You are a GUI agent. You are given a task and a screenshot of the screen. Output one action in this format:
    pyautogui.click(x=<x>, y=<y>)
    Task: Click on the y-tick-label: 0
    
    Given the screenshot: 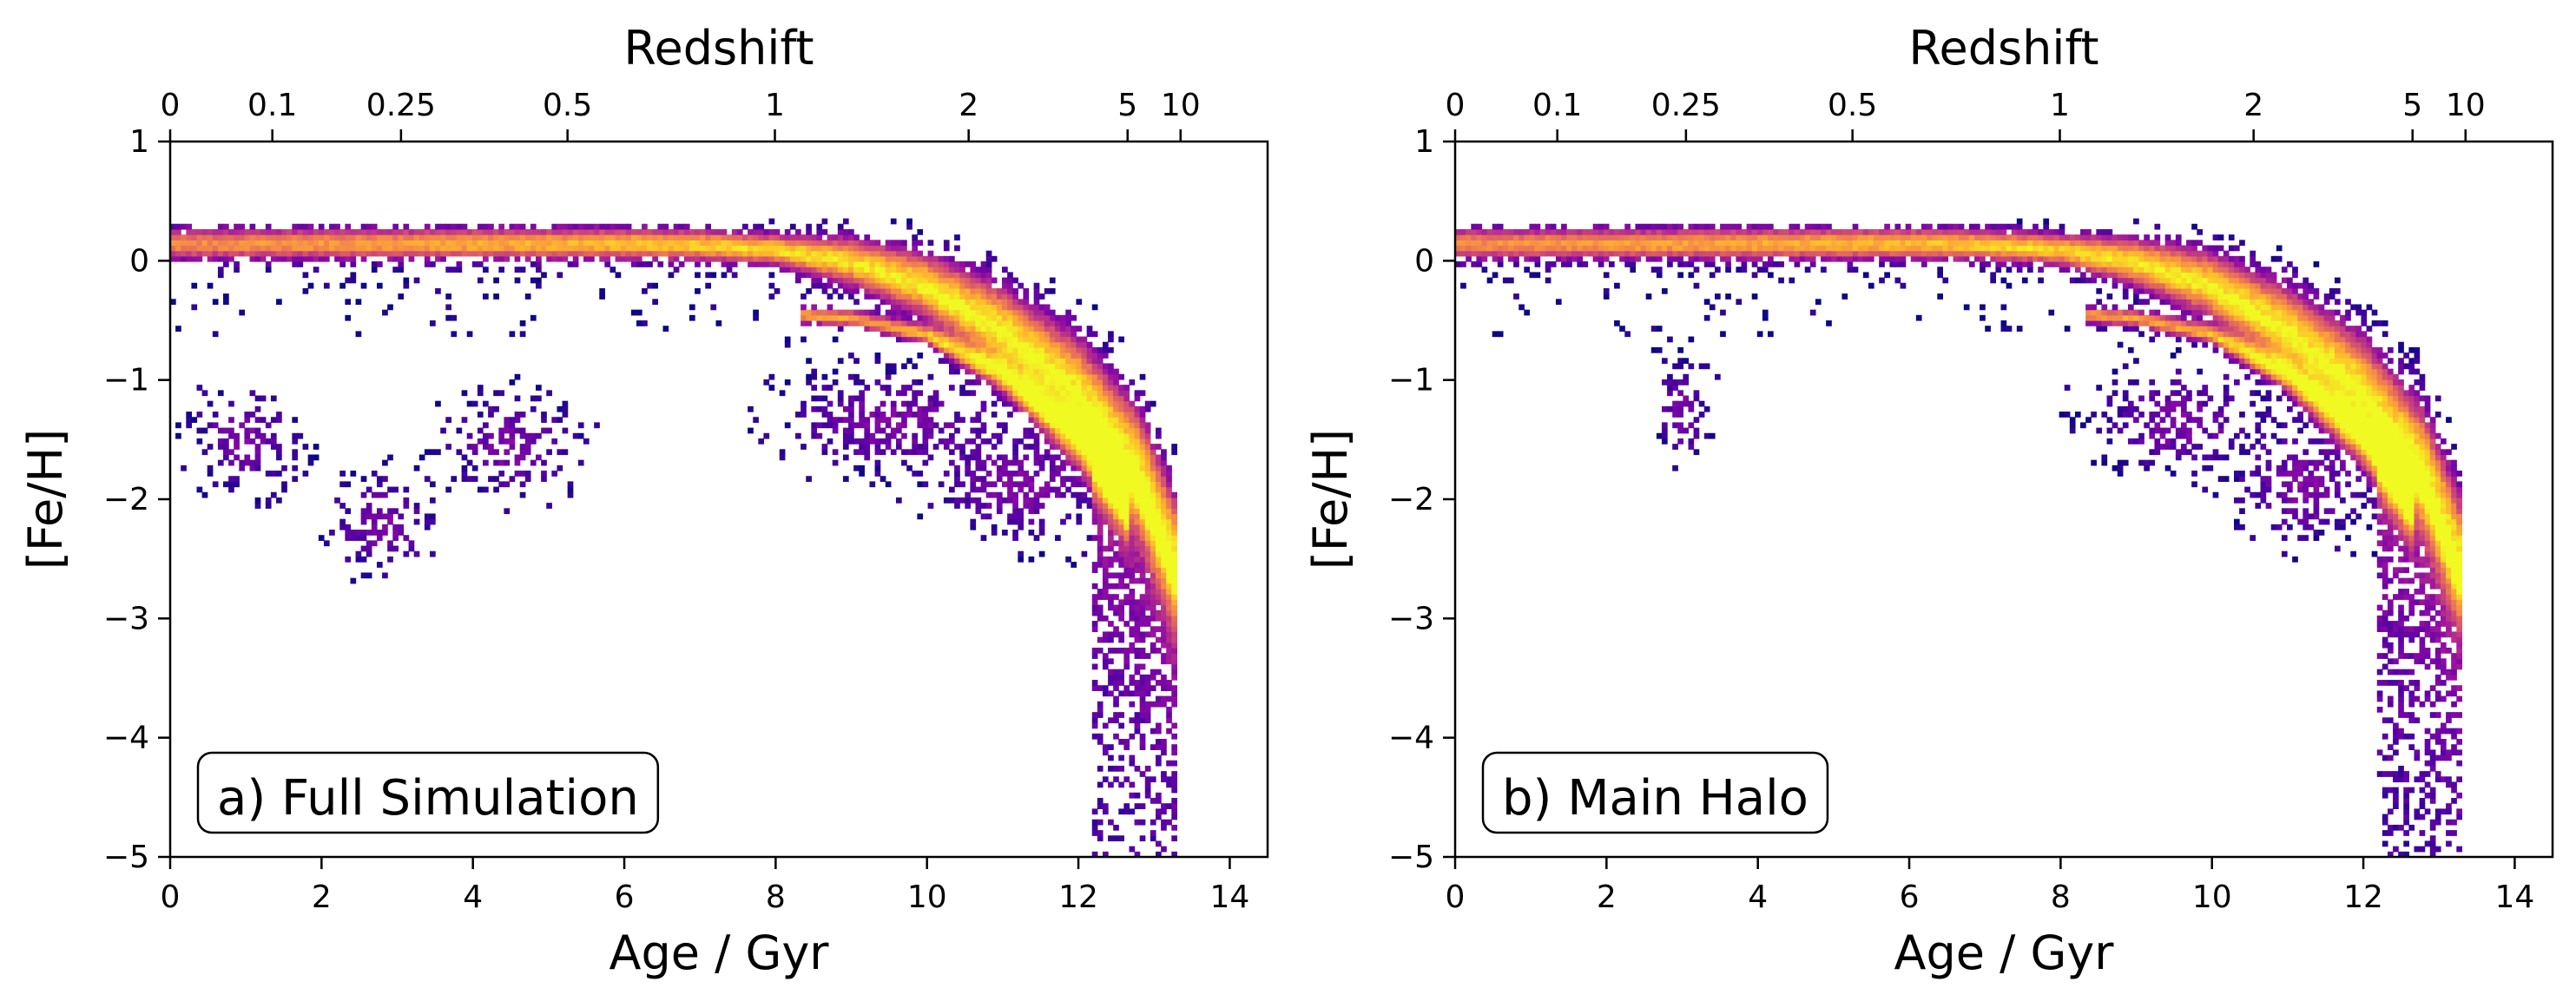 What is the action you would take?
    pyautogui.click(x=139, y=261)
    